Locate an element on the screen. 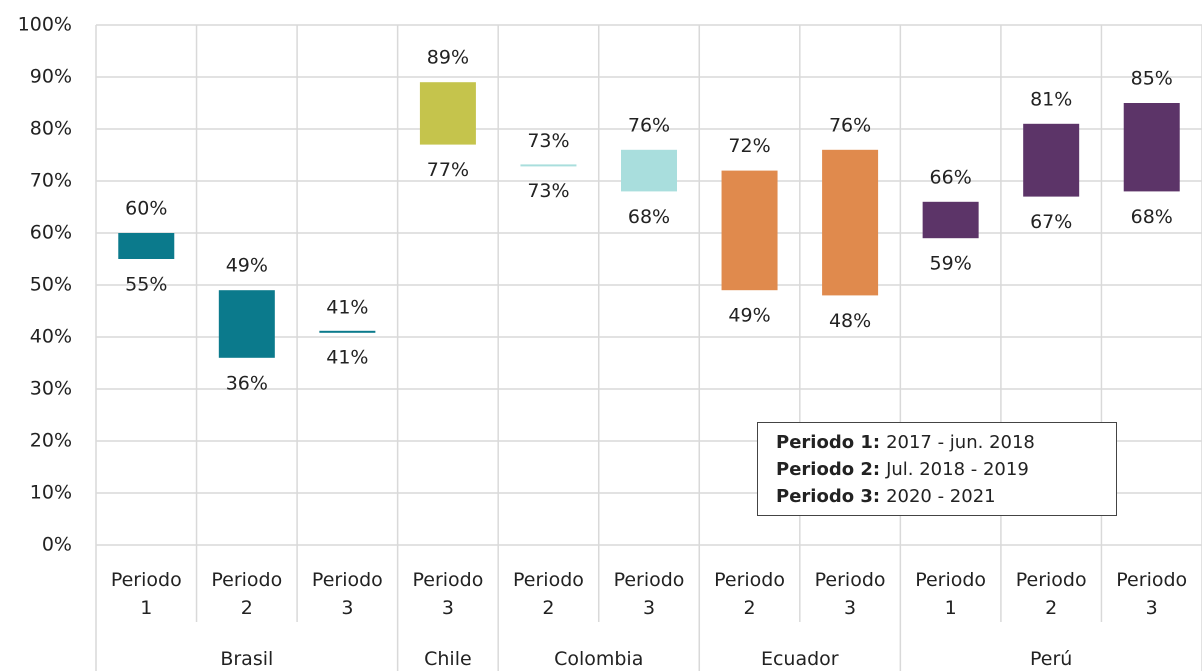 The height and width of the screenshot is (671, 1202). low-label: 59% is located at coordinates (951, 264).